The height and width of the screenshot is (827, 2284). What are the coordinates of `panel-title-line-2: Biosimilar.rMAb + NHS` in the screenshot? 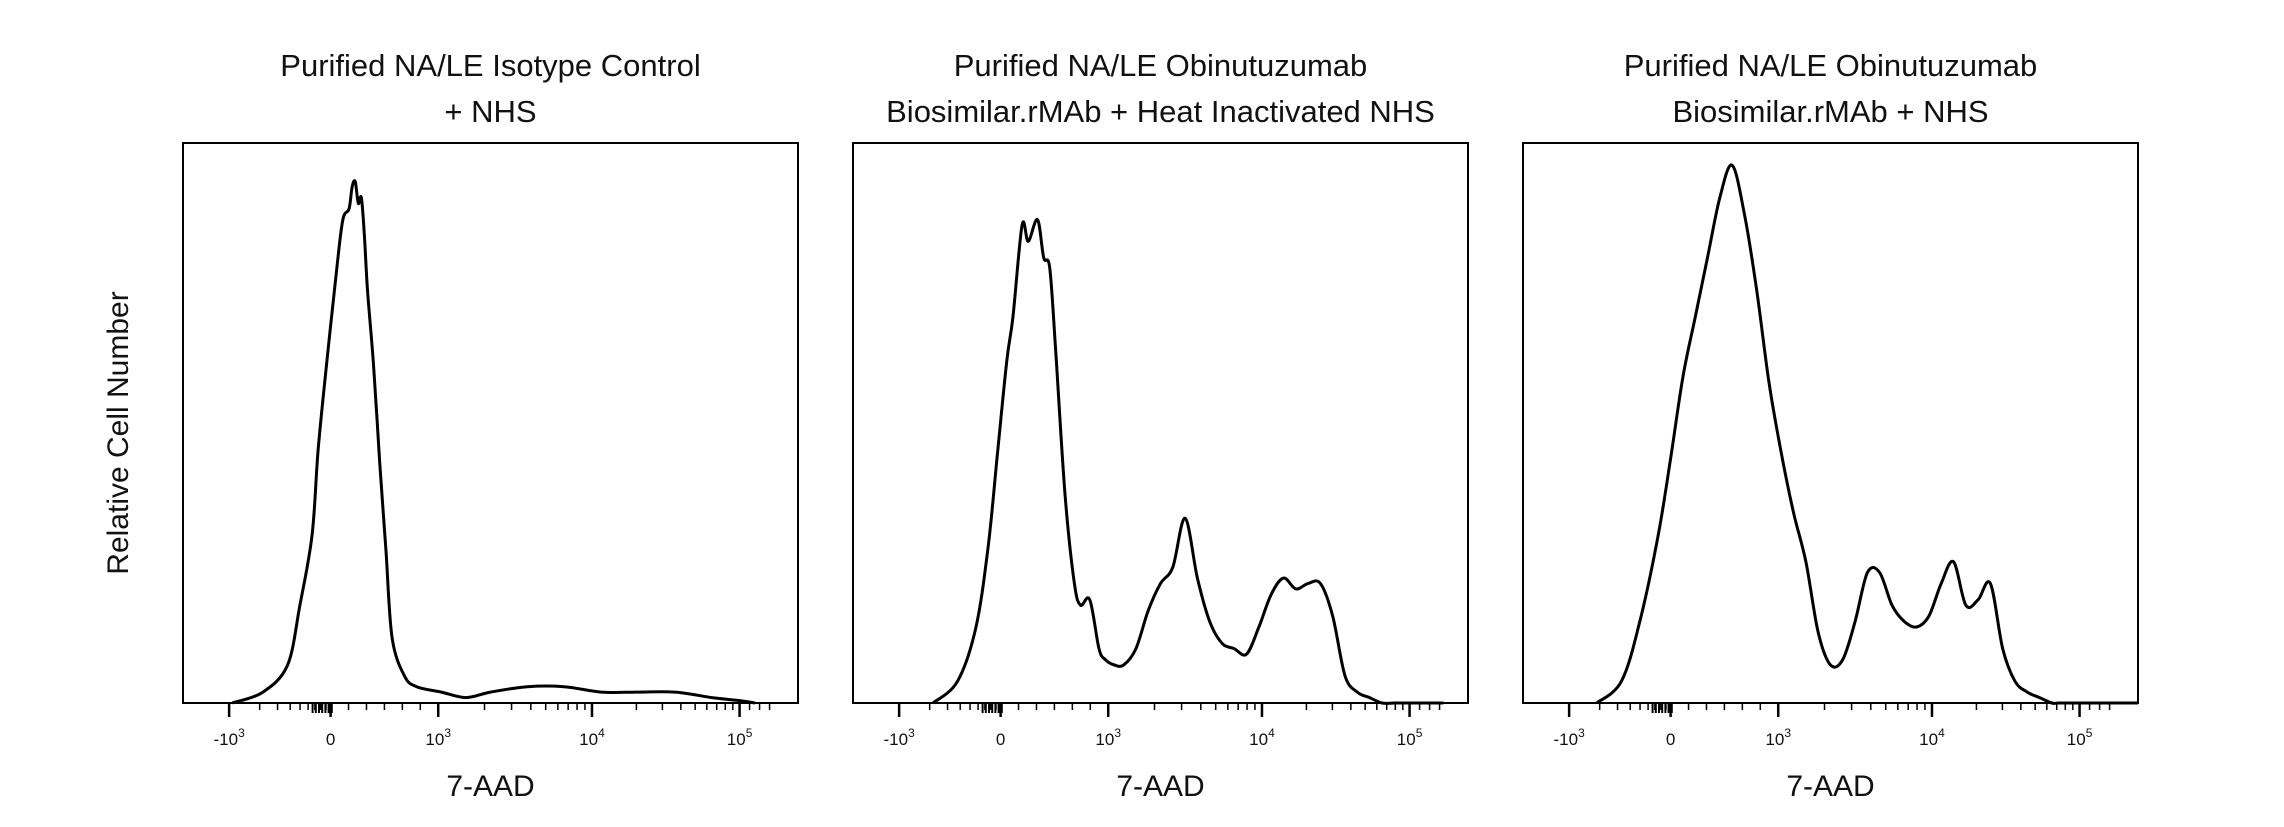 It's located at (1830, 111).